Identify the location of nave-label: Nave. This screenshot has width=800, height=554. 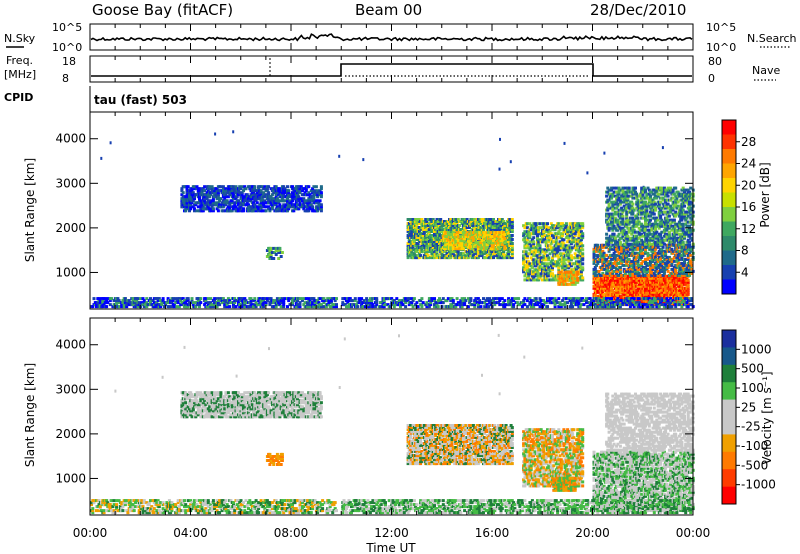
(766, 70).